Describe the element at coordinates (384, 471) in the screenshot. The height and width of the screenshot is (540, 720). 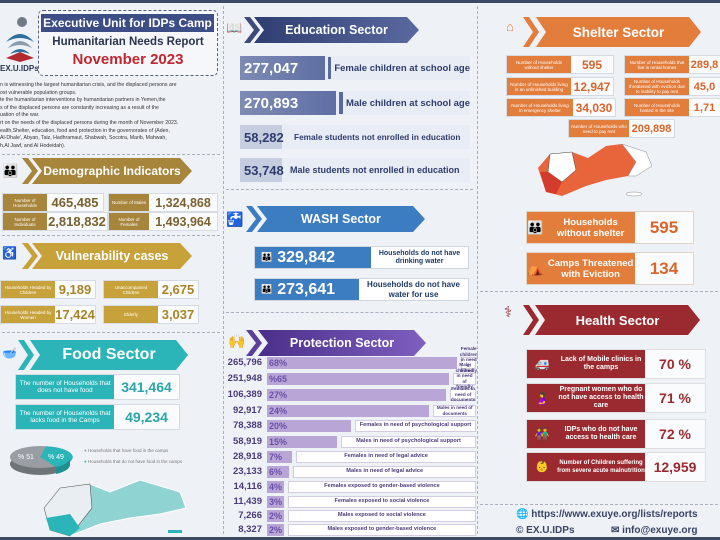
I see `protection-label: Males in need of legal advice` at that location.